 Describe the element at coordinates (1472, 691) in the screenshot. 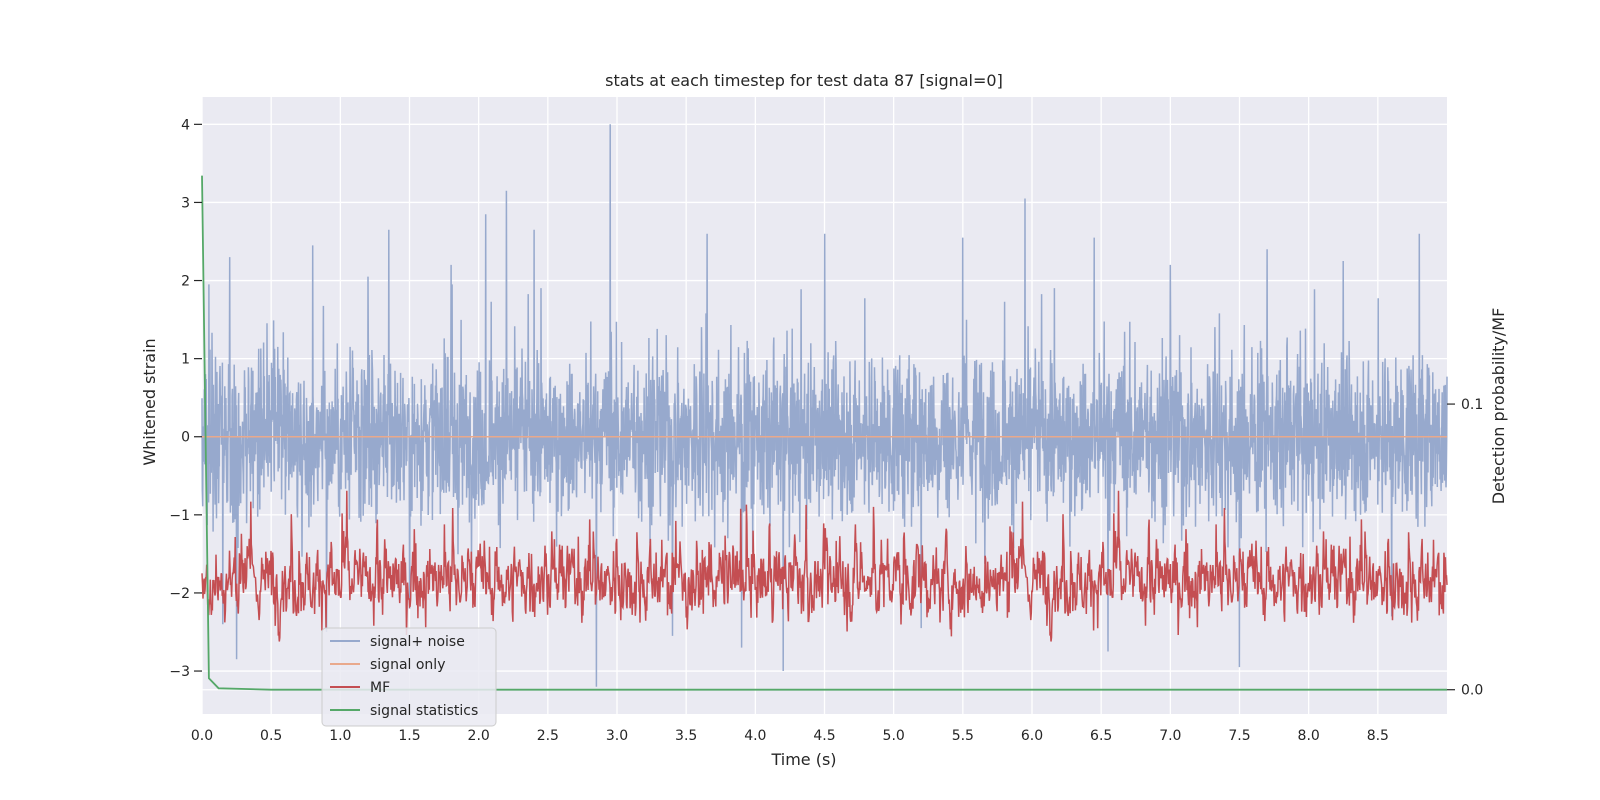

I see `y-right-tick-label: 0.0` at that location.